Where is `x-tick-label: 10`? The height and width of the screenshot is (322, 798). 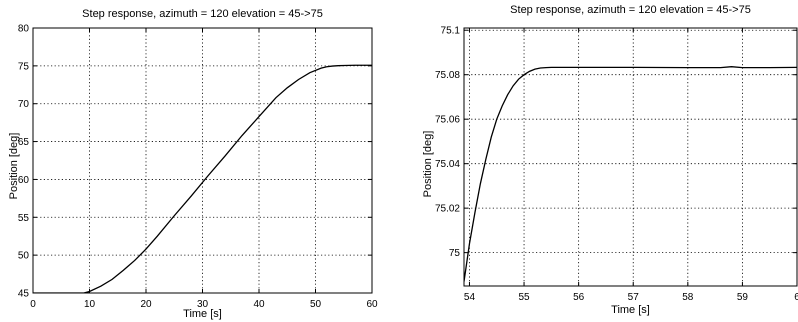 x-tick-label: 10 is located at coordinates (90, 304).